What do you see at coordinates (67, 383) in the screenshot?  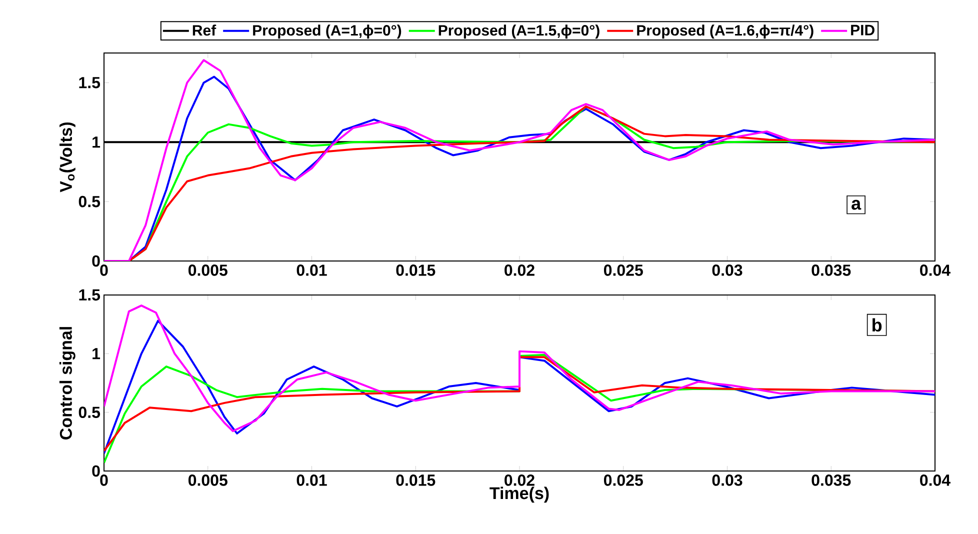 I see `y-axis-title: Control signal` at bounding box center [67, 383].